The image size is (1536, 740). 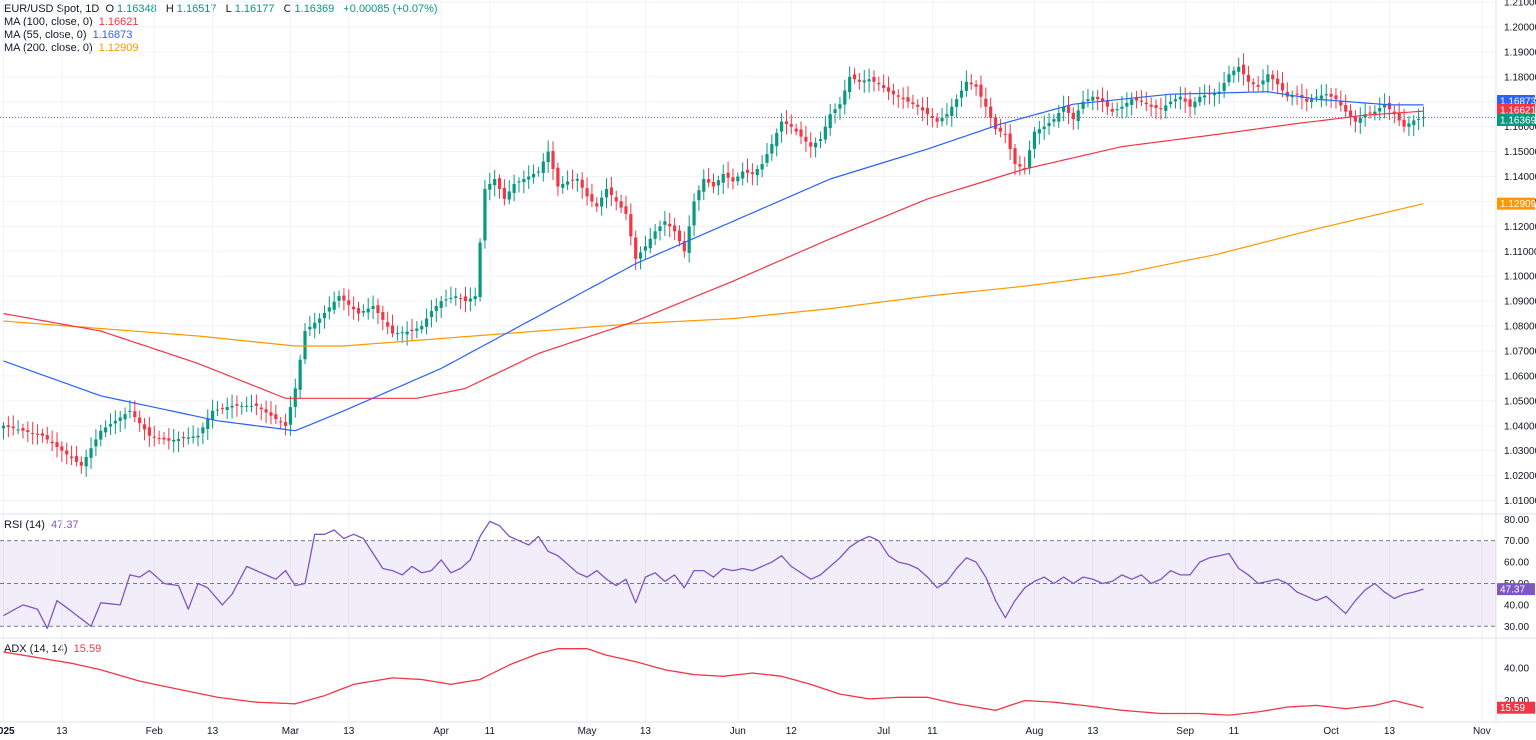 I want to click on ma200-tag: 1.12909, so click(x=1516, y=204).